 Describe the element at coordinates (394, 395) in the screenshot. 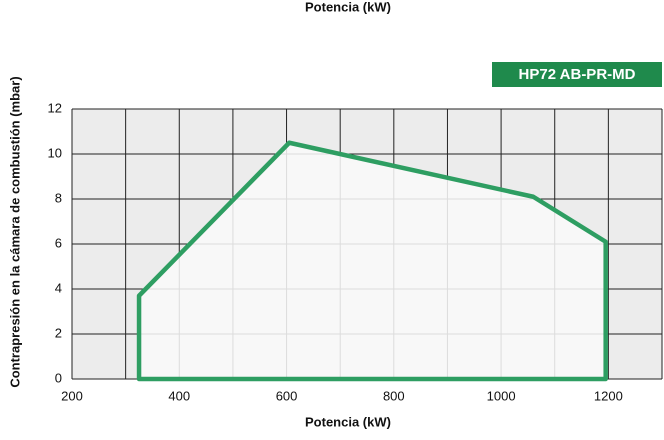

I see `x-tick-label: 800` at that location.